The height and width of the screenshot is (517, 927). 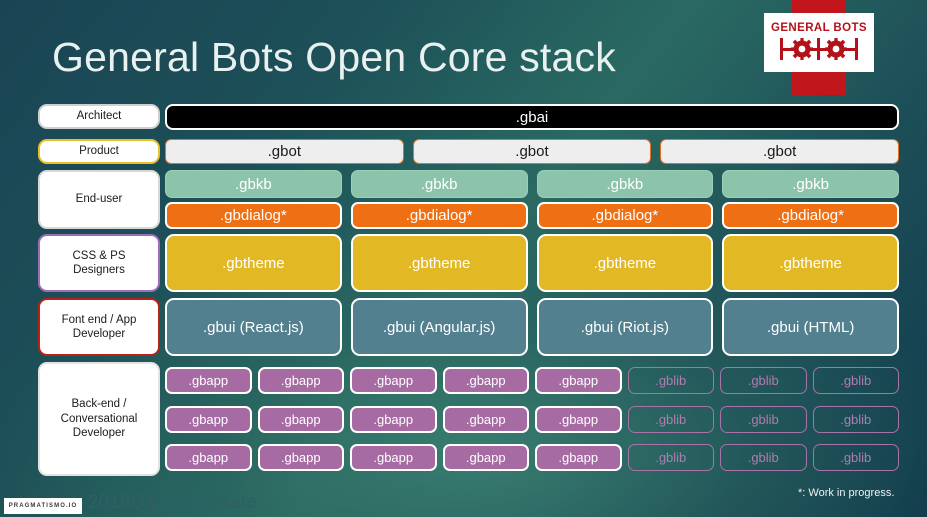 What do you see at coordinates (99, 116) in the screenshot?
I see `role-label: Architect` at bounding box center [99, 116].